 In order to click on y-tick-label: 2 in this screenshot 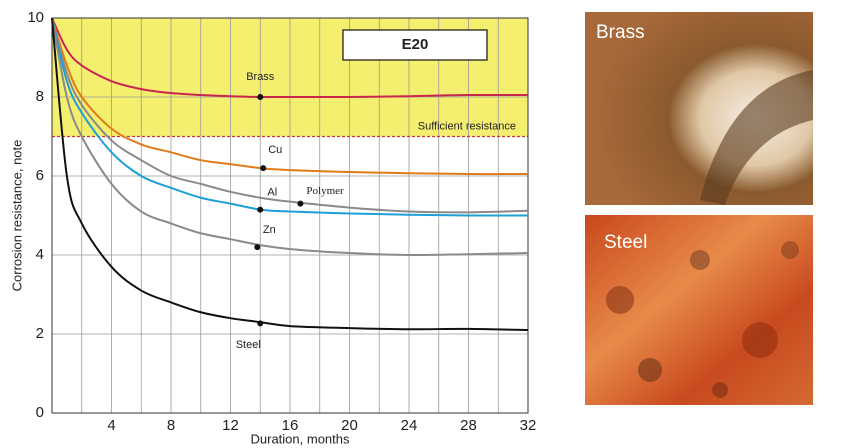, I will do `click(40, 333)`.